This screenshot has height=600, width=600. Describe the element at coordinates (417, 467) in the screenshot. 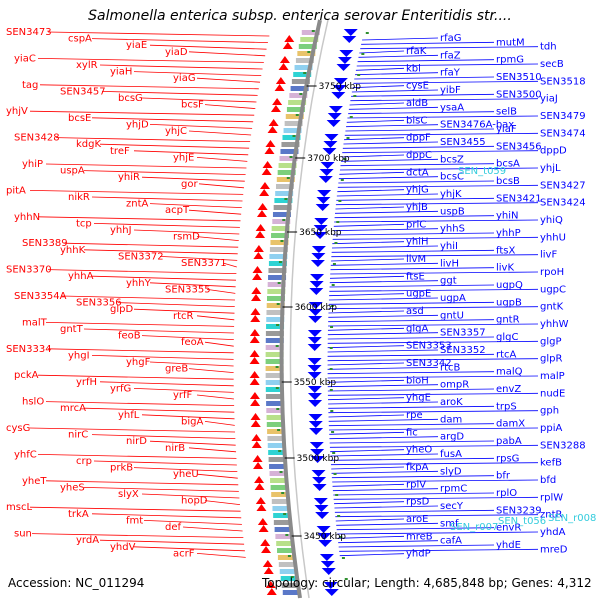

I see `gene-label-right: fkpA` at that location.